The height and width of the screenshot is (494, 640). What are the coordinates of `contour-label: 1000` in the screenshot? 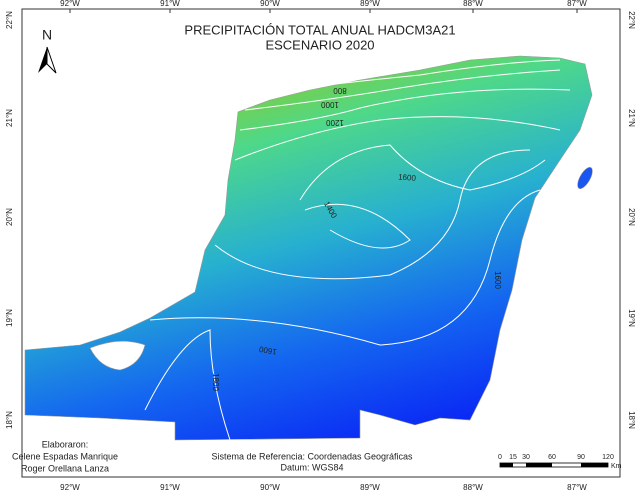 It's located at (330, 104).